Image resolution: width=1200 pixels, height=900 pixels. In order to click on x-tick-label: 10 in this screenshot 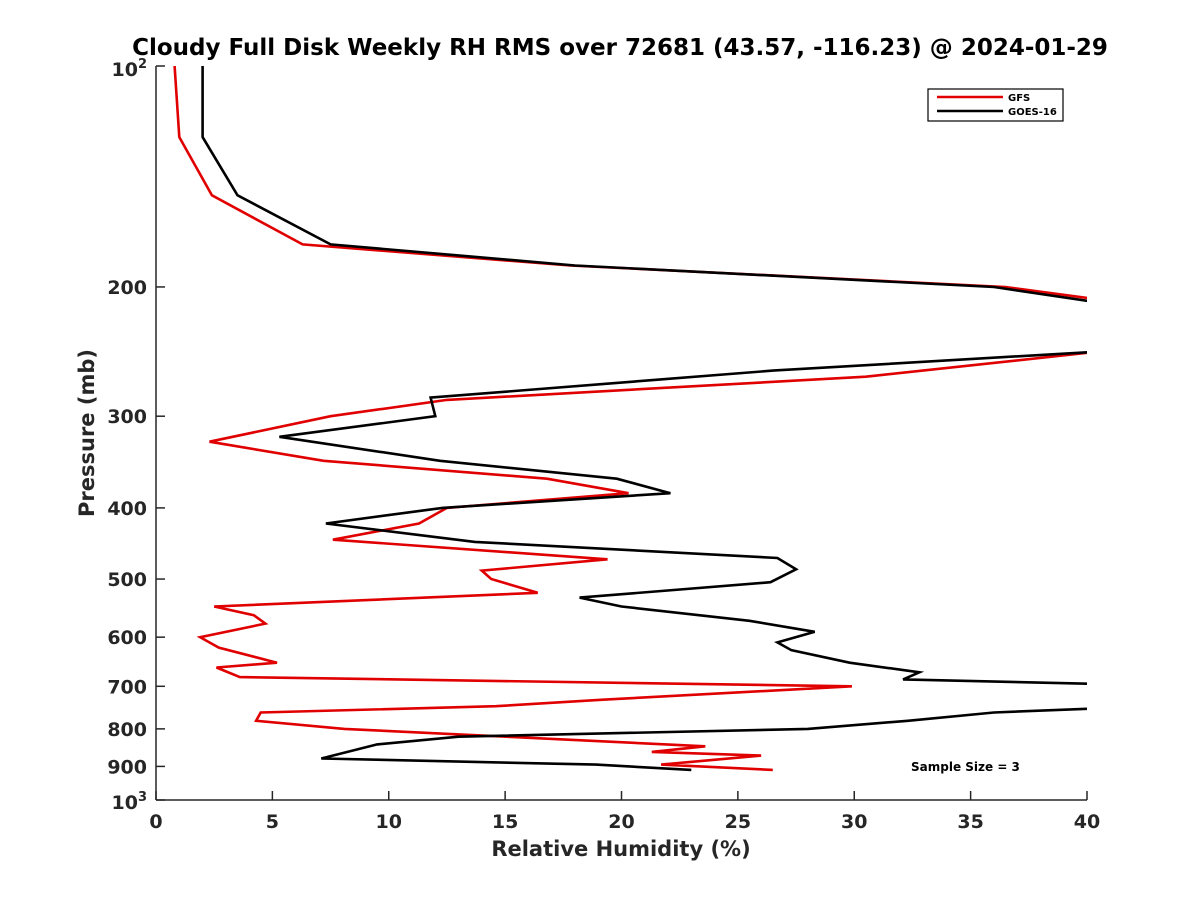, I will do `click(389, 822)`.